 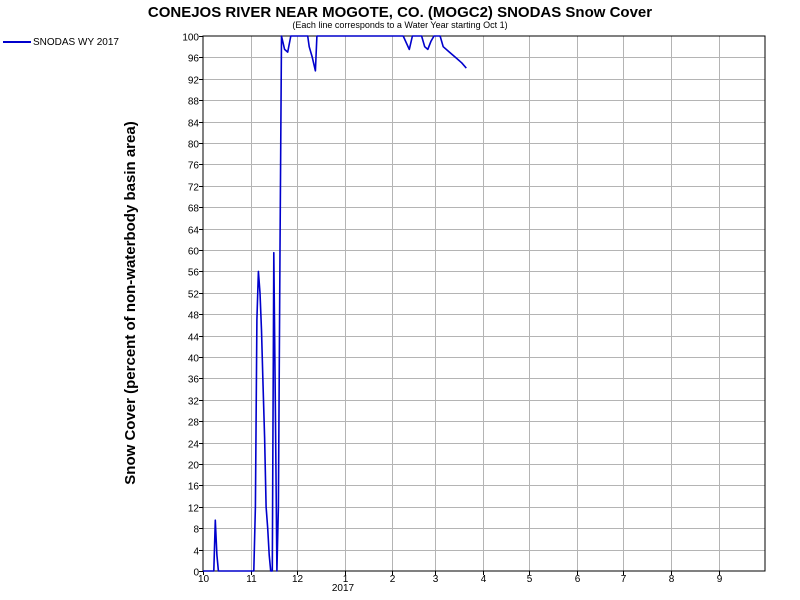 What do you see at coordinates (194, 338) in the screenshot?
I see `y-tick-label: 44` at bounding box center [194, 338].